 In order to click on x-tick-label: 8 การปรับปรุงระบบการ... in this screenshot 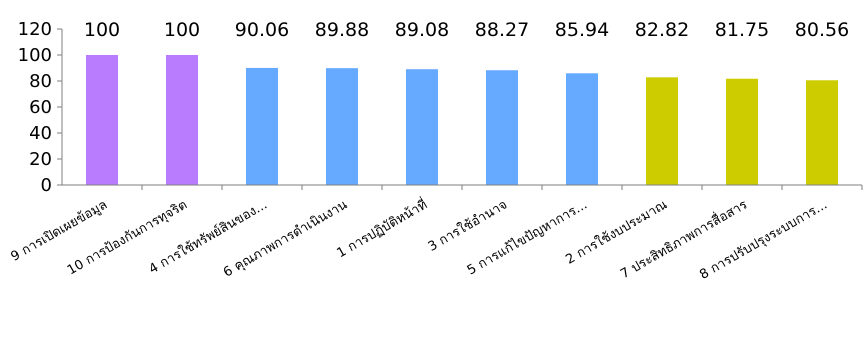, I will do `click(763, 239)`.